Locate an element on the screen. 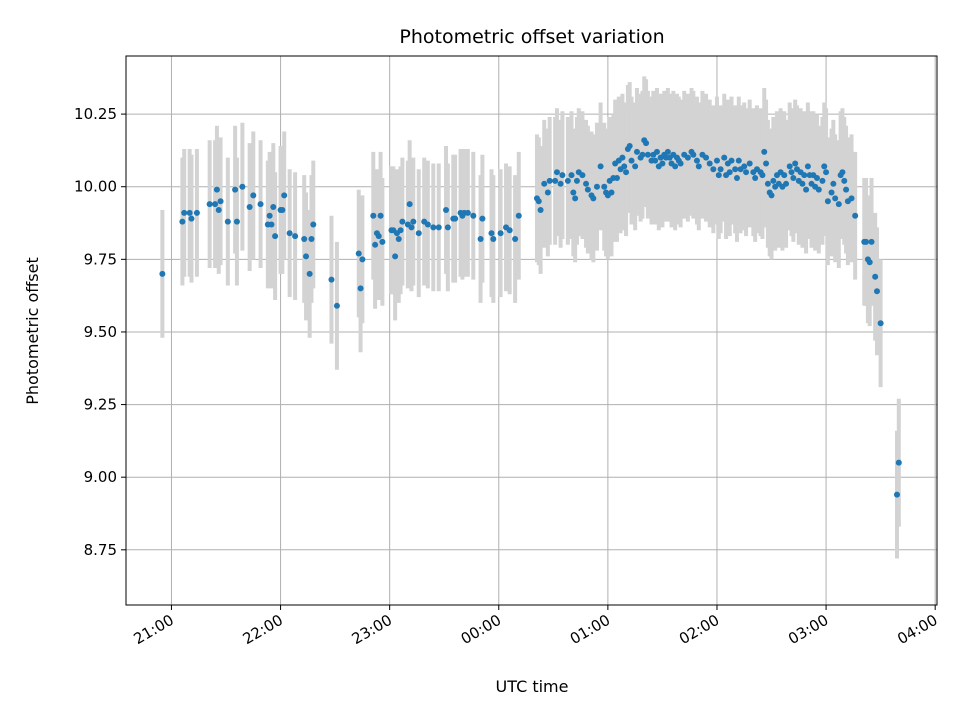  y-axis-title: Photometric offset is located at coordinates (32, 331).